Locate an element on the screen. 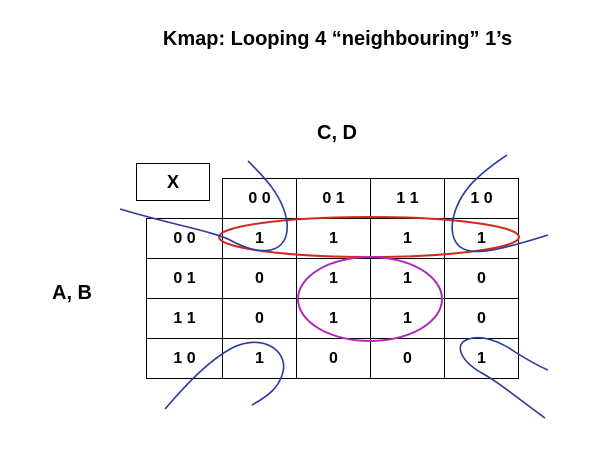 This screenshot has width=615, height=455. column-variable-label: C, D is located at coordinates (337, 133).